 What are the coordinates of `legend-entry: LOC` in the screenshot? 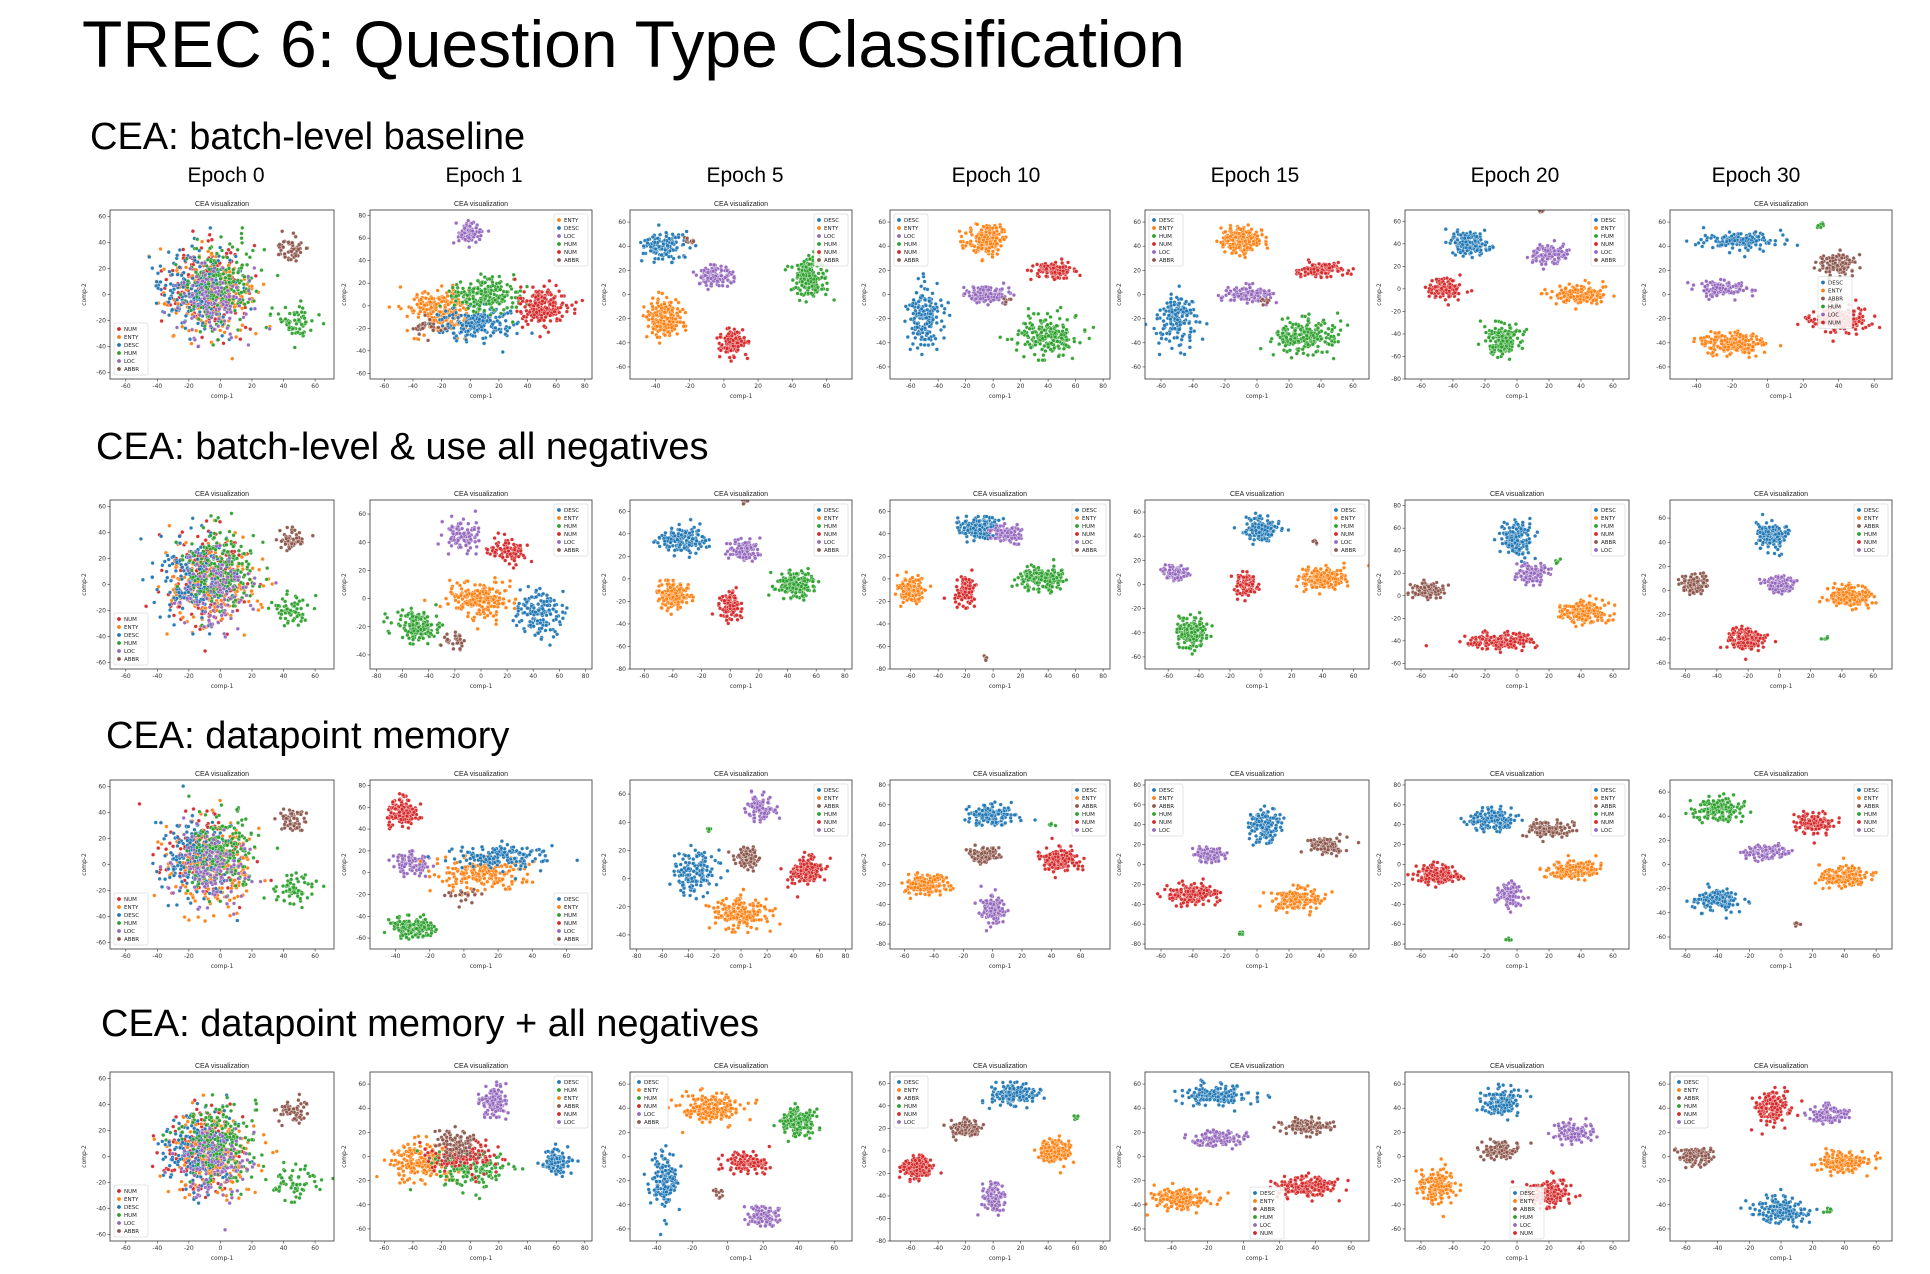 It's located at (909, 237).